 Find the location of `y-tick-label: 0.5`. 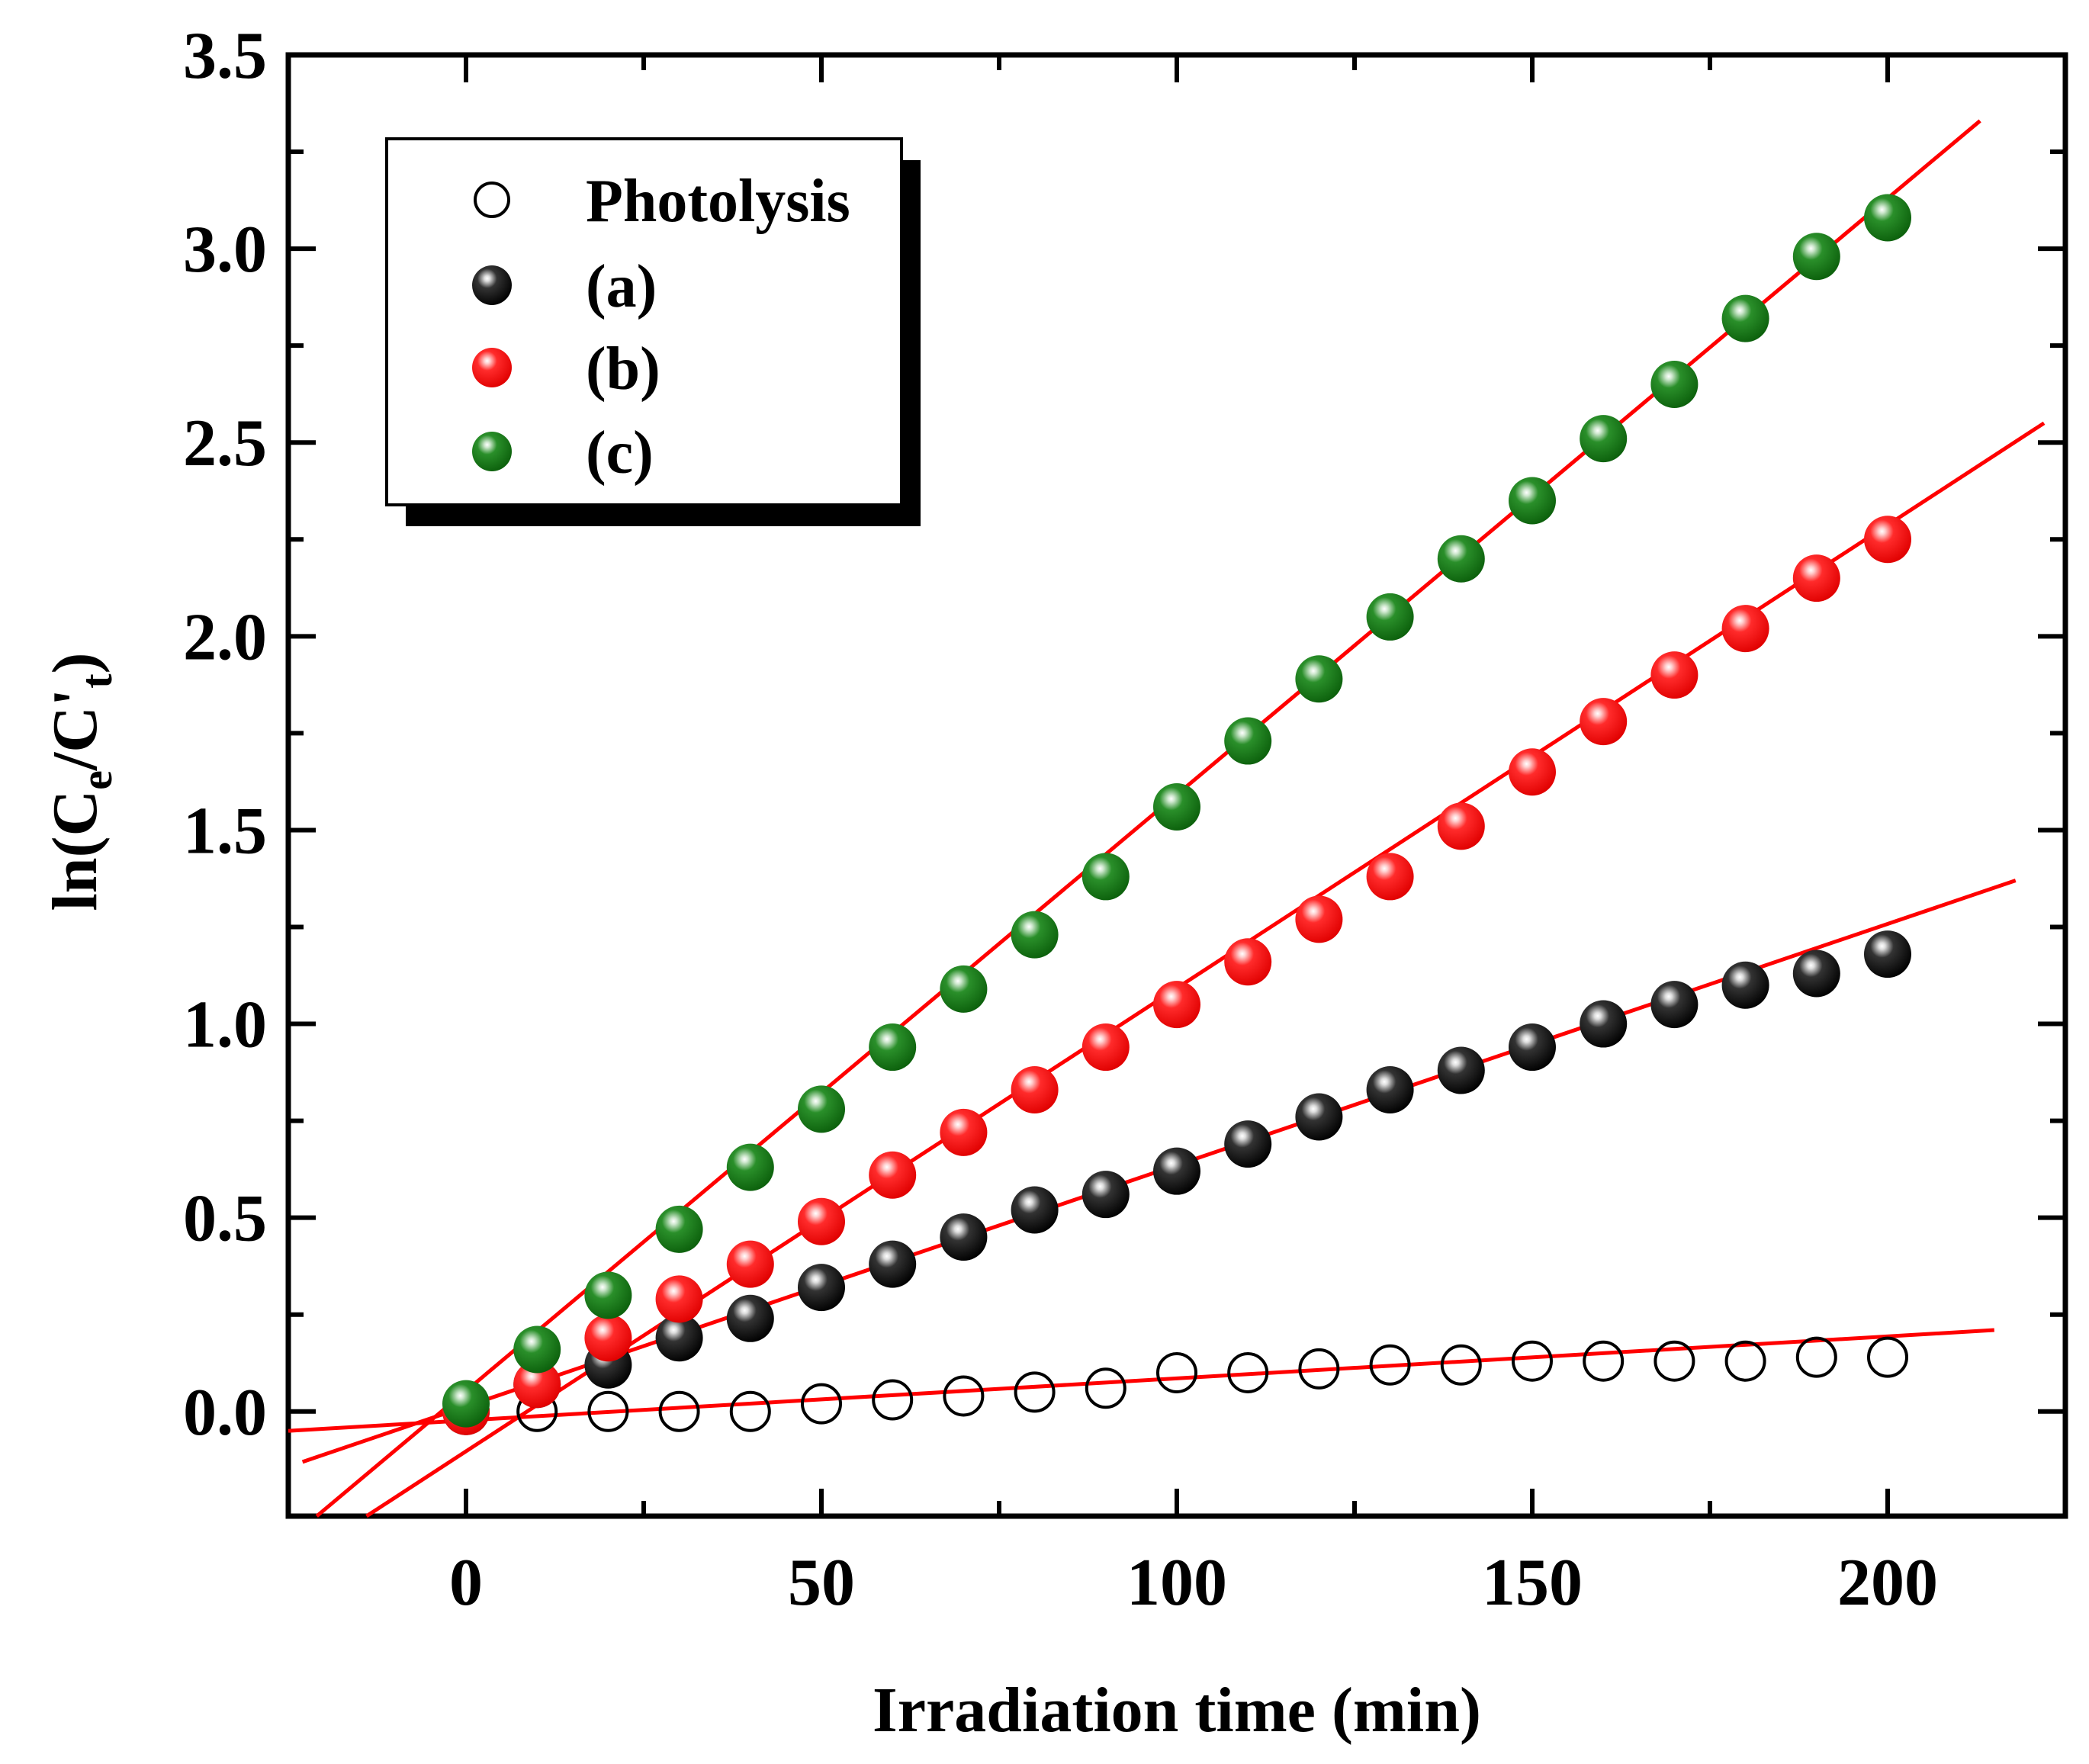

y-tick-label: 0.5 is located at coordinates (225, 1219).